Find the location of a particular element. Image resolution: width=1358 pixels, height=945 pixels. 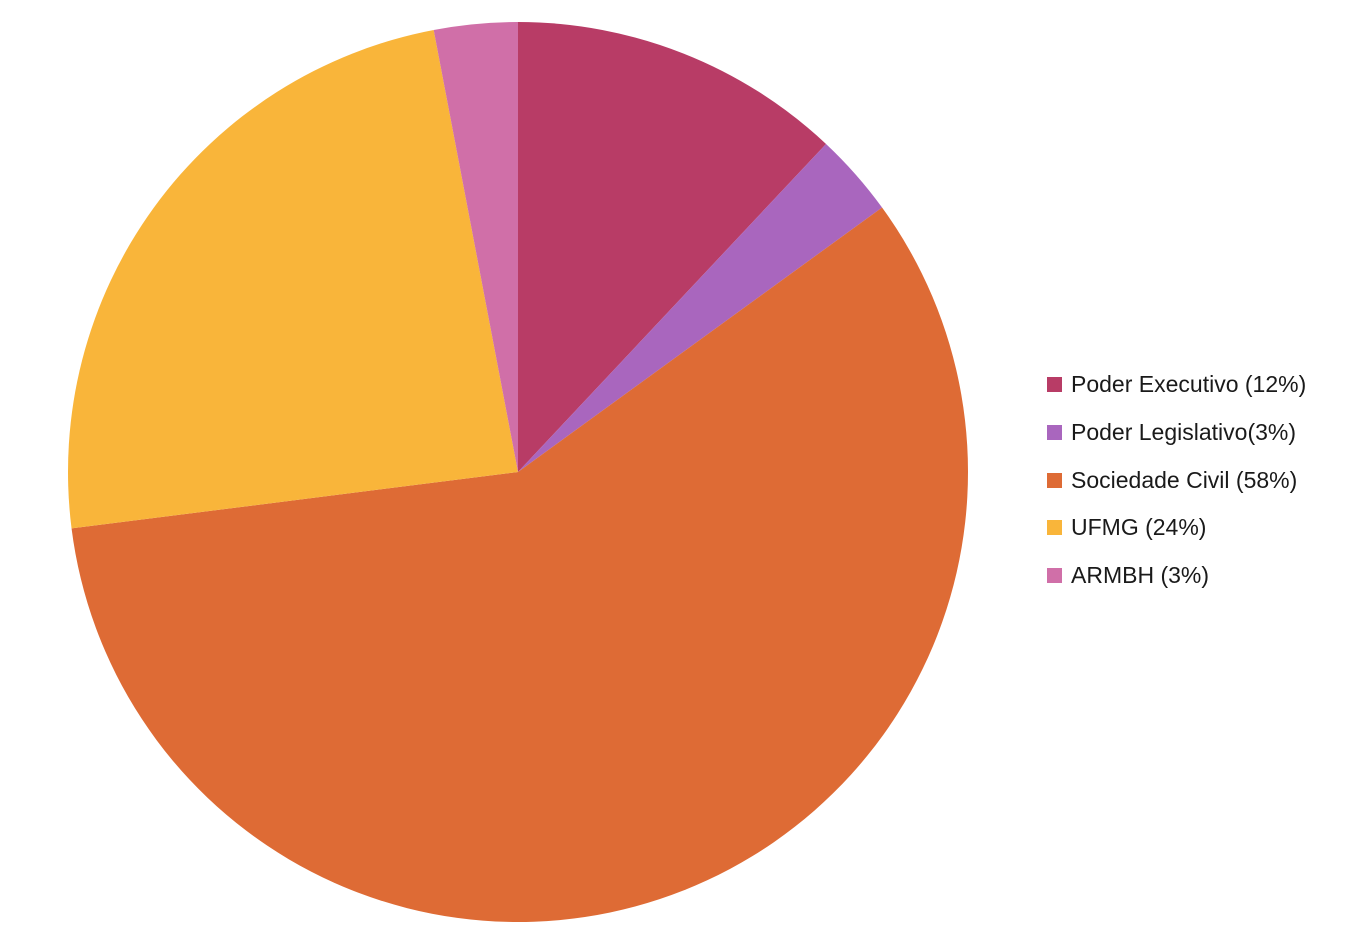

legend-item: Poder Executivo (12%) is located at coordinates (1176, 385).